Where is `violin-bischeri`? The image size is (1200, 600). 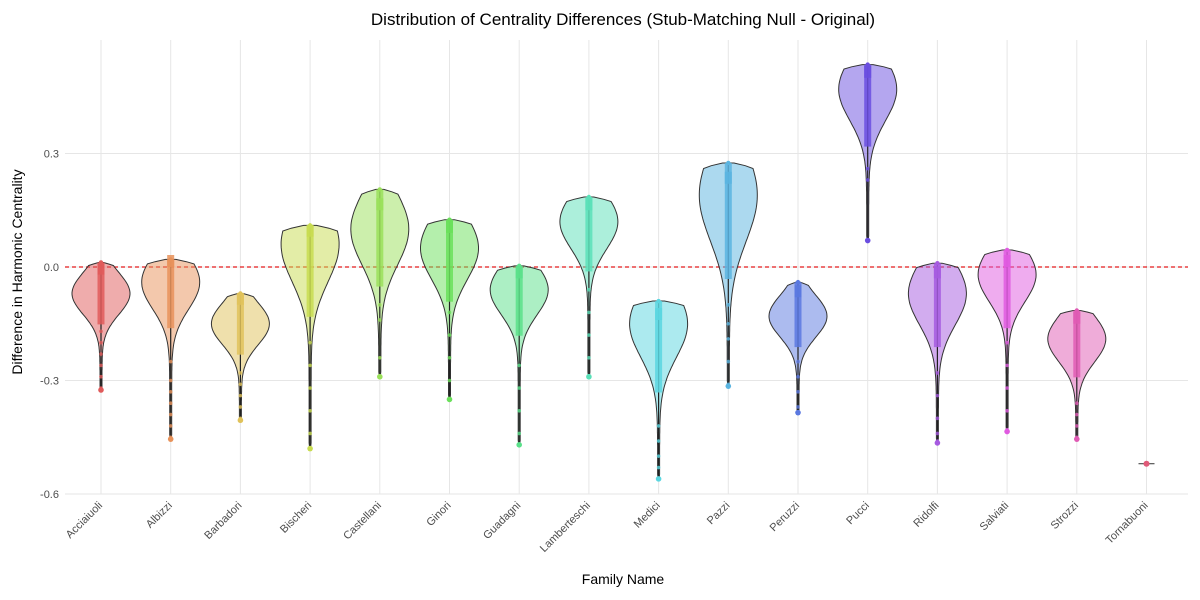
violin-bischeri is located at coordinates (310, 337).